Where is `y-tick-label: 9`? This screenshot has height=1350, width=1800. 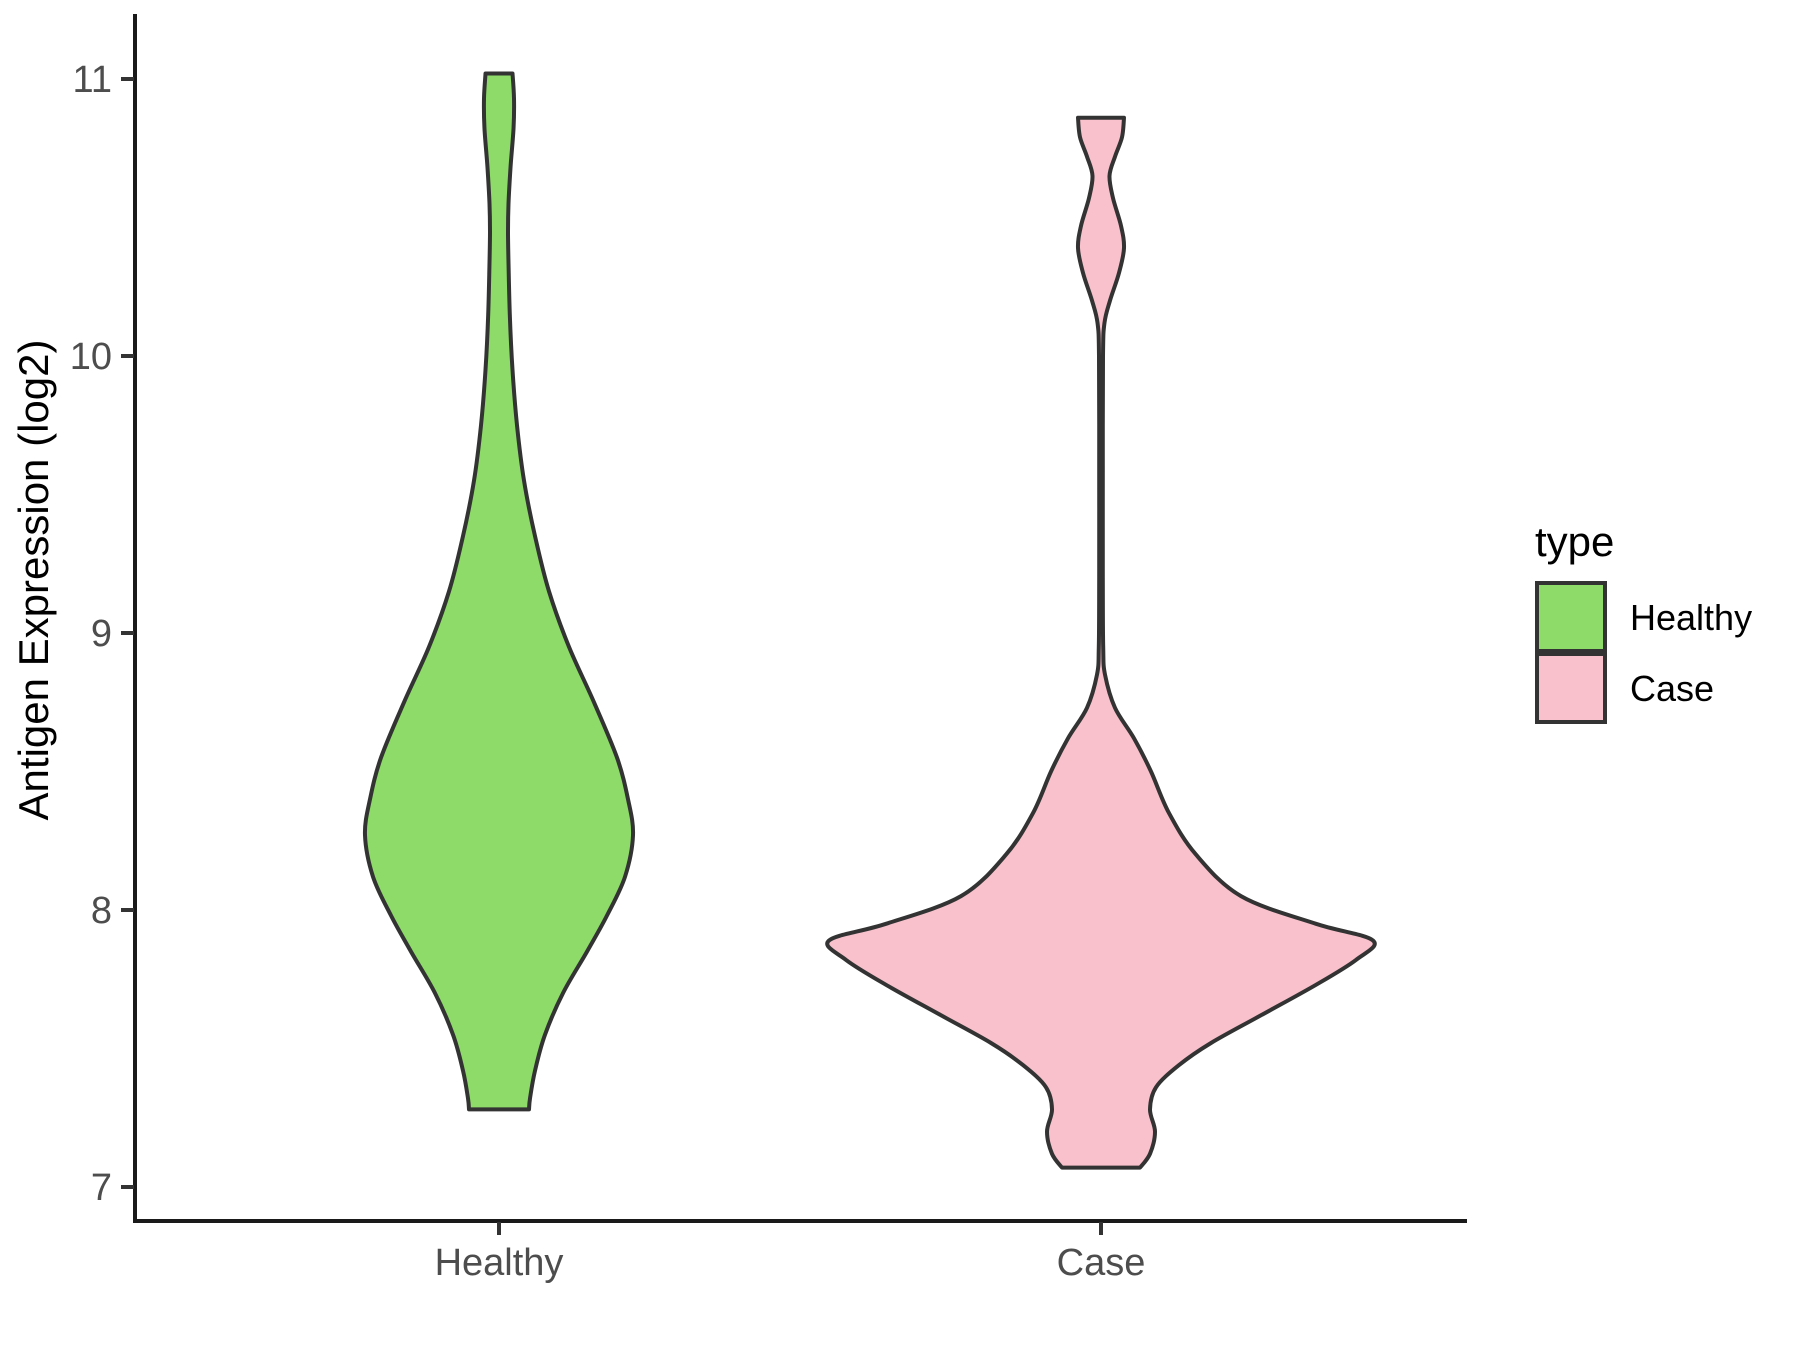 y-tick-label: 9 is located at coordinates (101, 634).